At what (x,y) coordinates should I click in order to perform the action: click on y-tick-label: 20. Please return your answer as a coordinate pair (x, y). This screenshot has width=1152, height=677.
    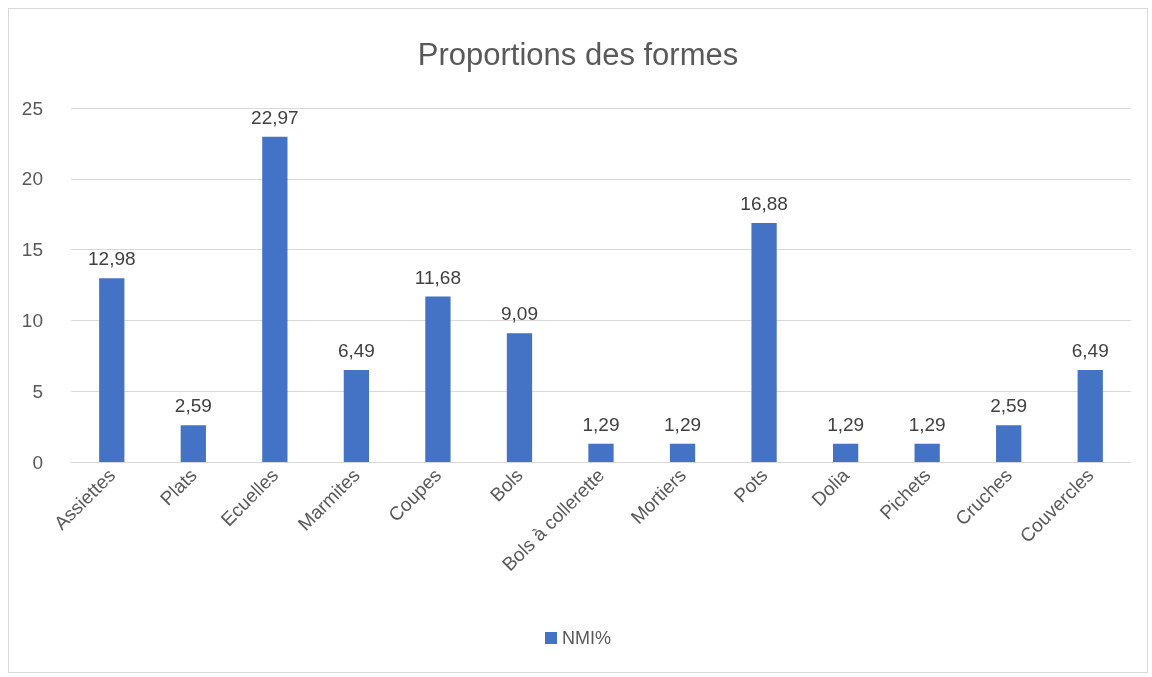
    Looking at the image, I should click on (32, 179).